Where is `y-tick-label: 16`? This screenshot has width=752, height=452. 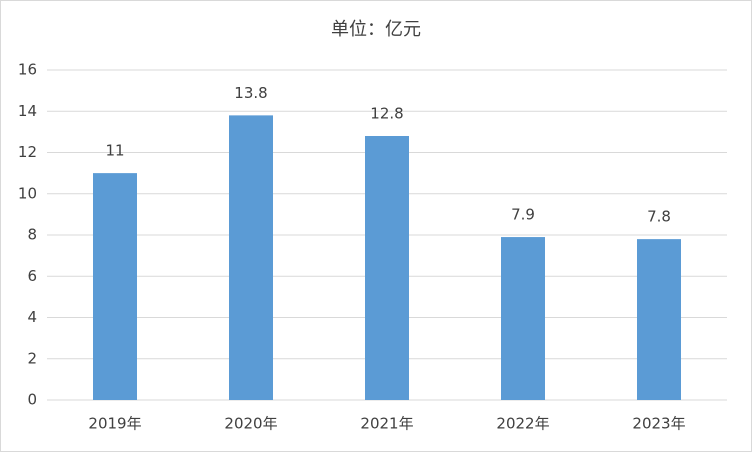 y-tick-label: 16 is located at coordinates (27, 70).